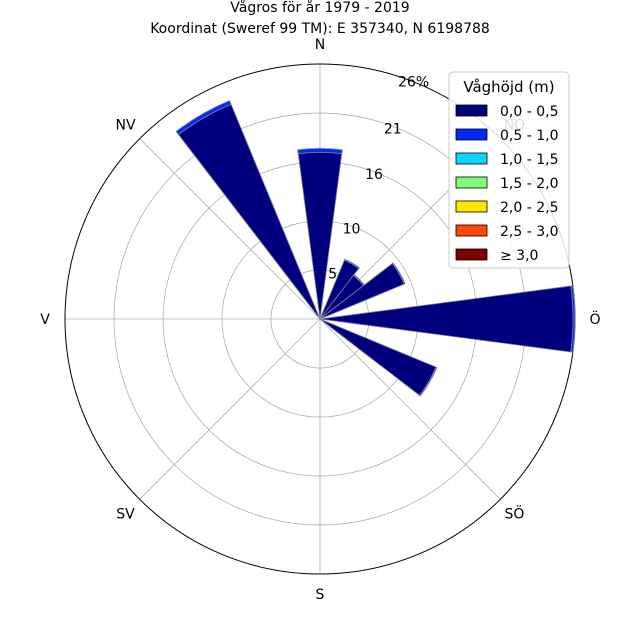 Image resolution: width=640 pixels, height=640 pixels. What do you see at coordinates (125, 514) in the screenshot?
I see `direction-label-5: SV` at bounding box center [125, 514].